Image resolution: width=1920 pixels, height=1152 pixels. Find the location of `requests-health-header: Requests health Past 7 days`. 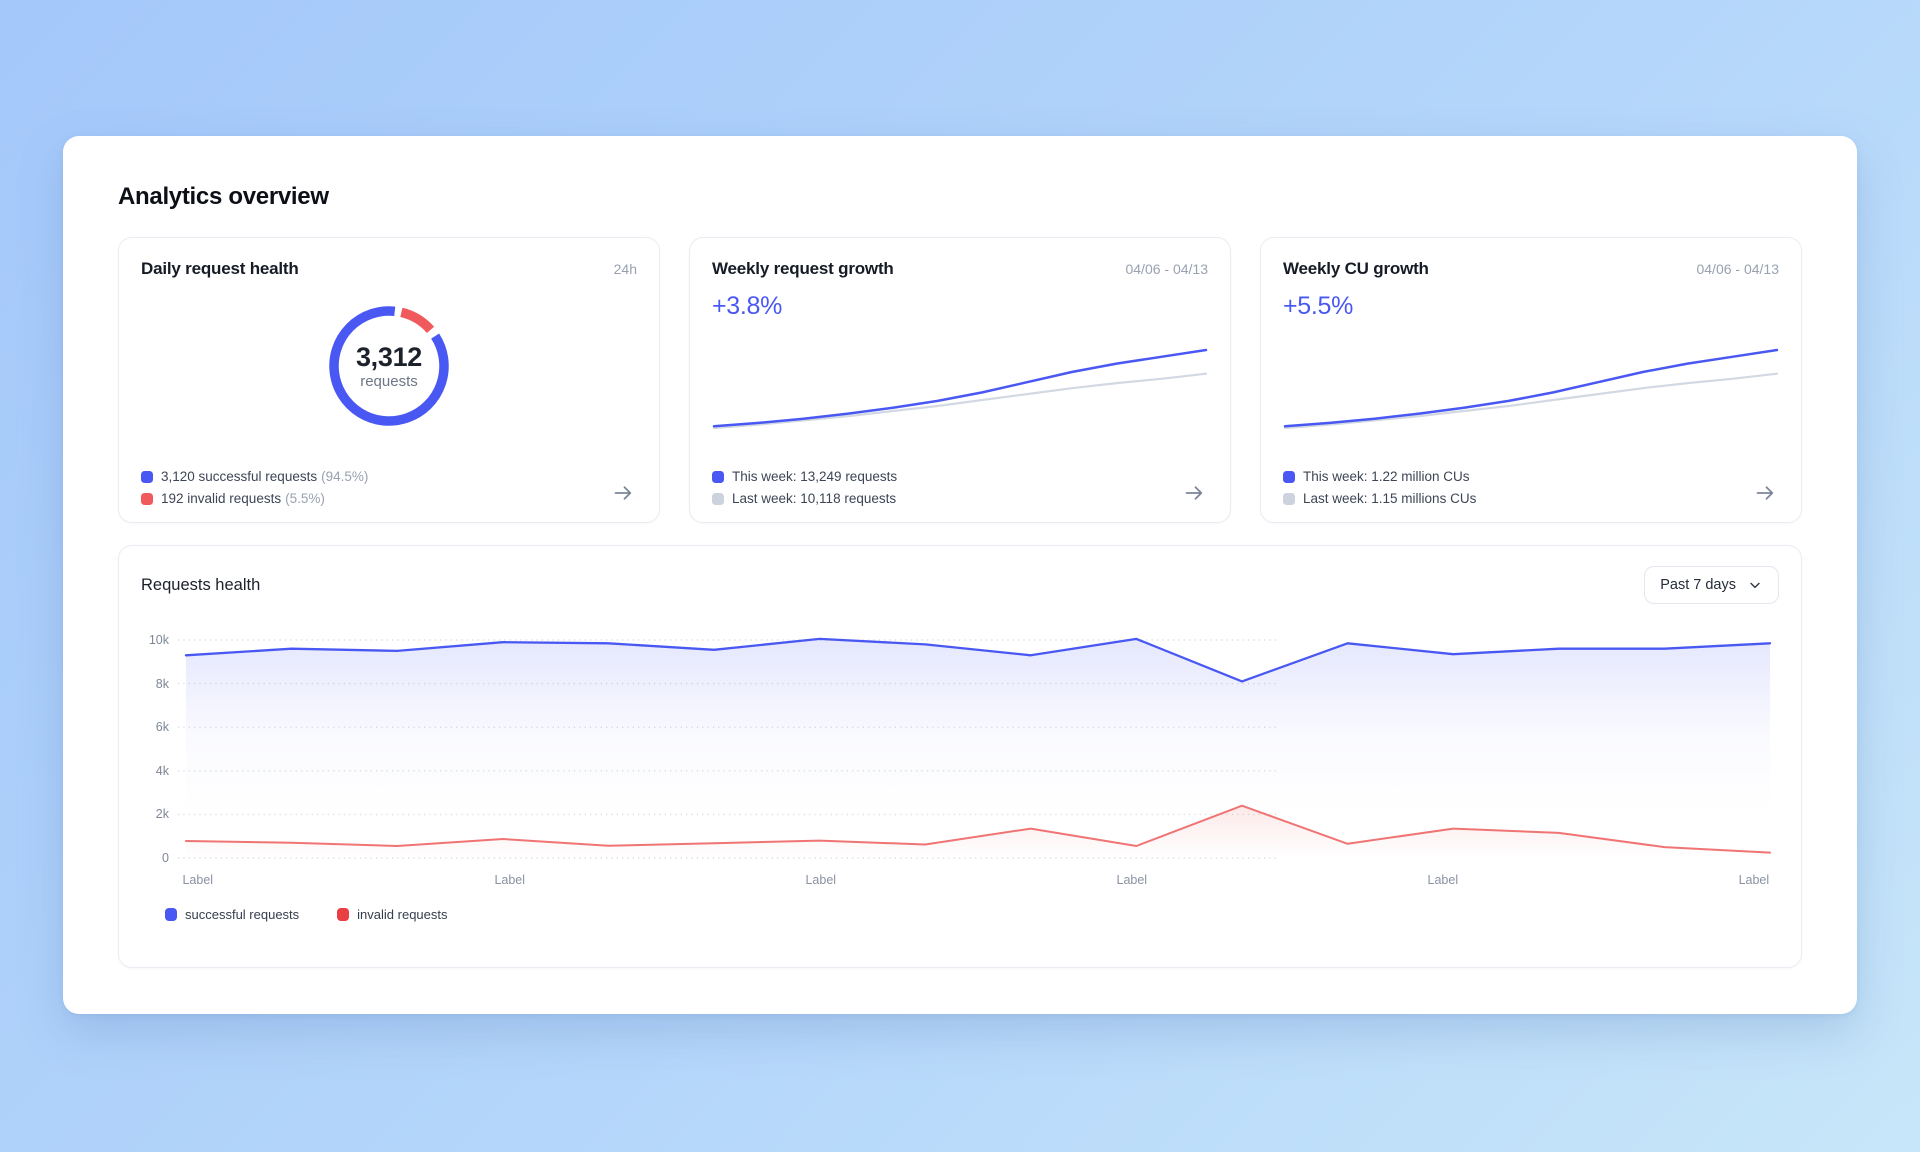

requests-health-header: Requests health Past 7 days is located at coordinates (960, 585).